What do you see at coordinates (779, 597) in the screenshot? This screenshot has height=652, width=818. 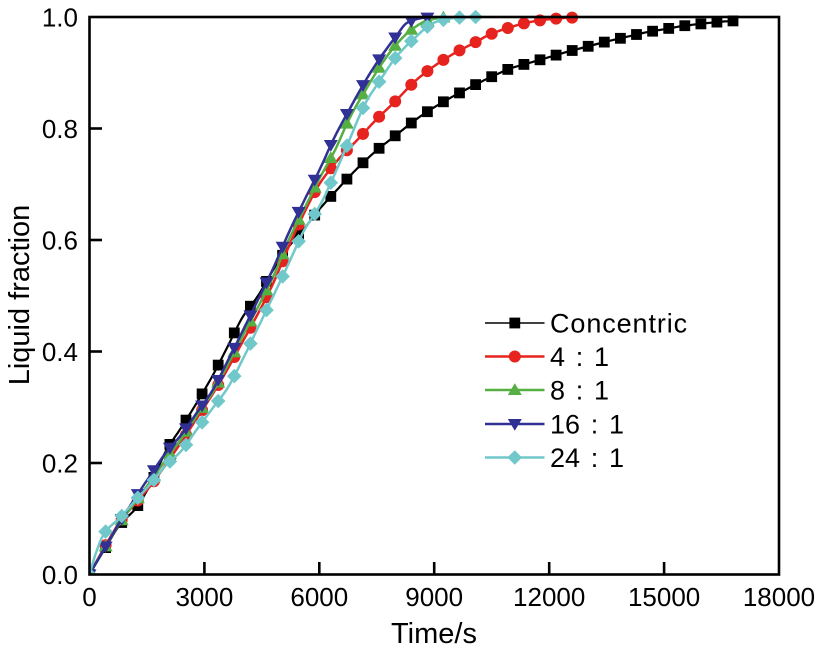 I see `svg-text: 18000` at bounding box center [779, 597].